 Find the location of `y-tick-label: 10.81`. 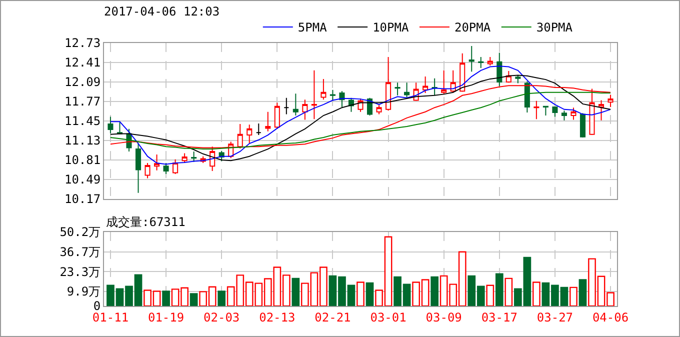

y-tick-label: 10.81 is located at coordinates (82, 160).